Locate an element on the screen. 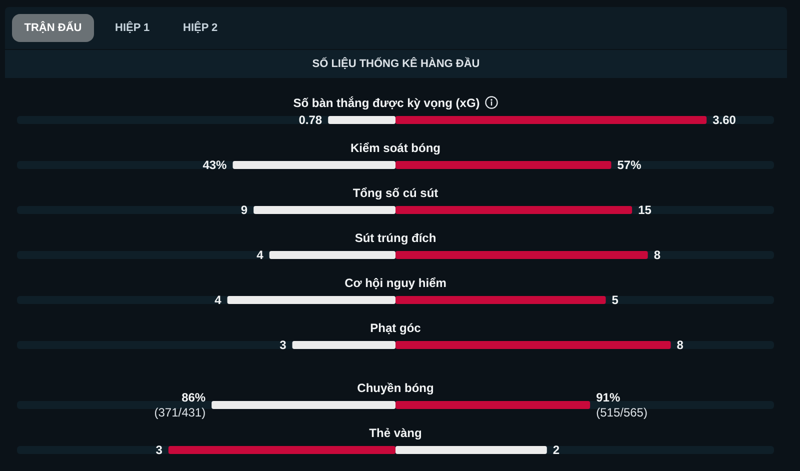  chart-title: Phạt góc is located at coordinates (395, 327).